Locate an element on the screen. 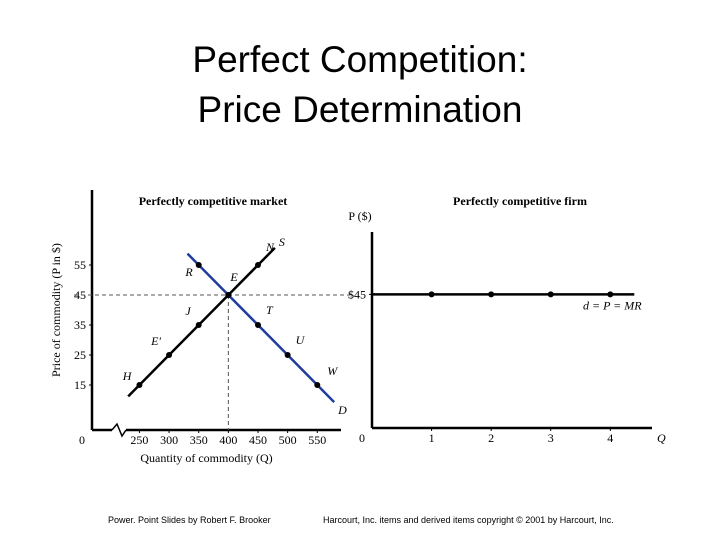 Image resolution: width=720 pixels, height=540 pixels. point-label: J is located at coordinates (188, 311).